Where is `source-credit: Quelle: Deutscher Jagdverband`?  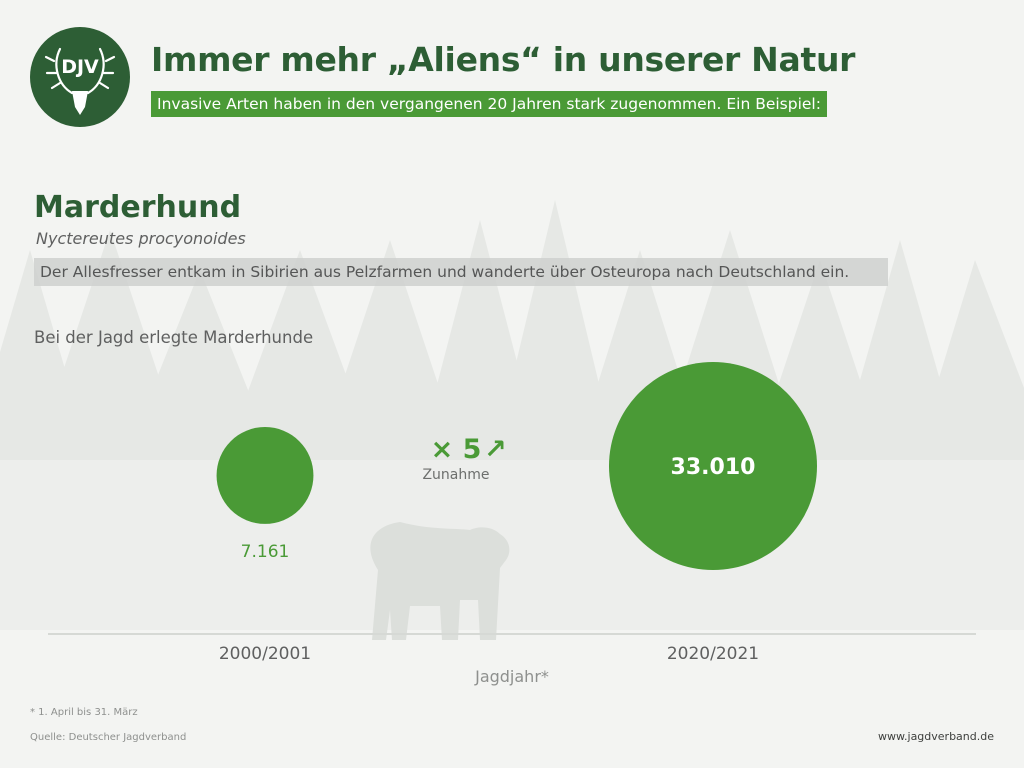 source-credit: Quelle: Deutscher Jagdverband is located at coordinates (108, 737).